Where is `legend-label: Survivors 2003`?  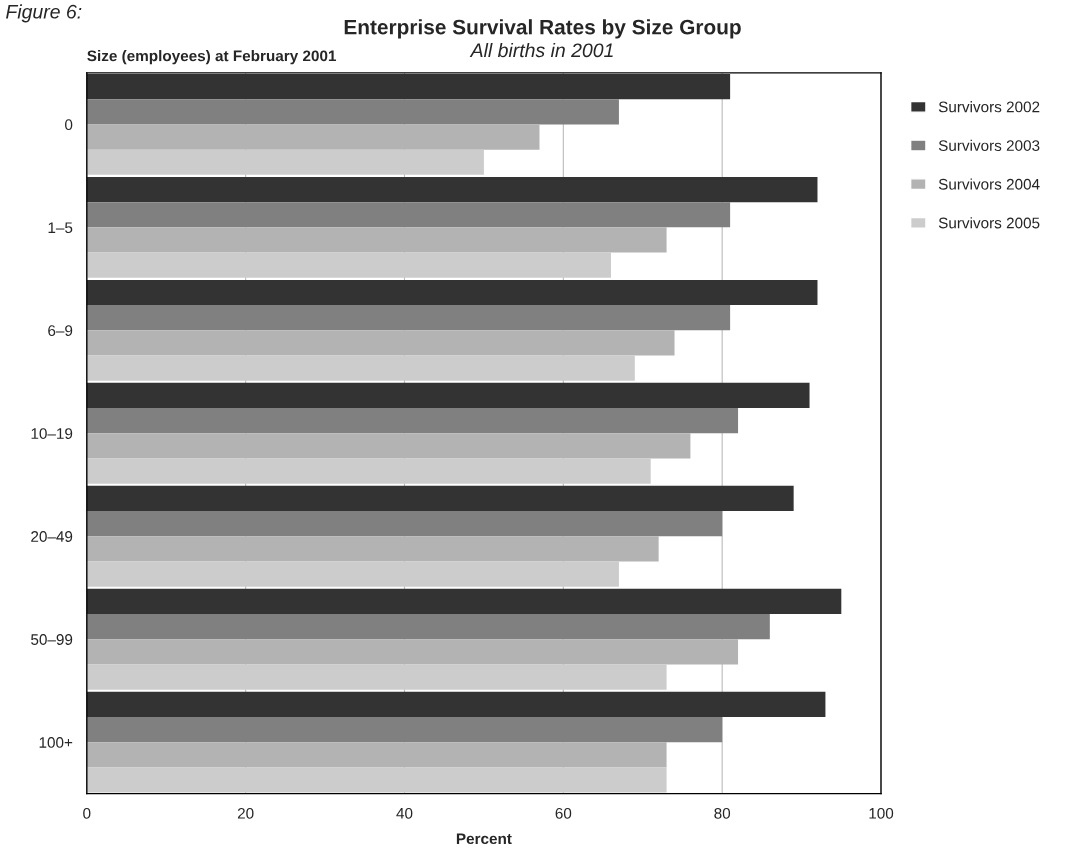 legend-label: Survivors 2003 is located at coordinates (989, 145).